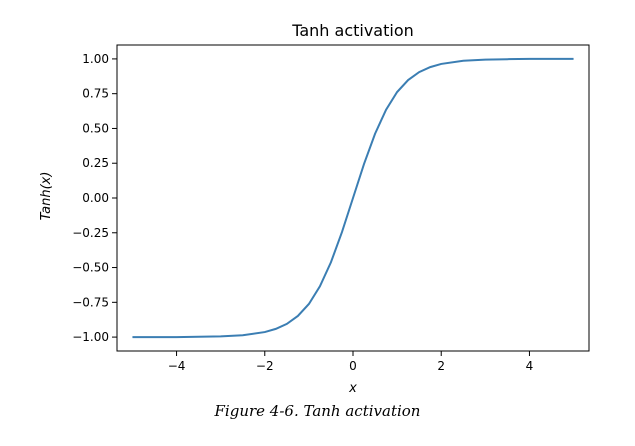 This screenshot has height=446, width=635. I want to click on y-tick-label: −0.25, so click(90, 233).